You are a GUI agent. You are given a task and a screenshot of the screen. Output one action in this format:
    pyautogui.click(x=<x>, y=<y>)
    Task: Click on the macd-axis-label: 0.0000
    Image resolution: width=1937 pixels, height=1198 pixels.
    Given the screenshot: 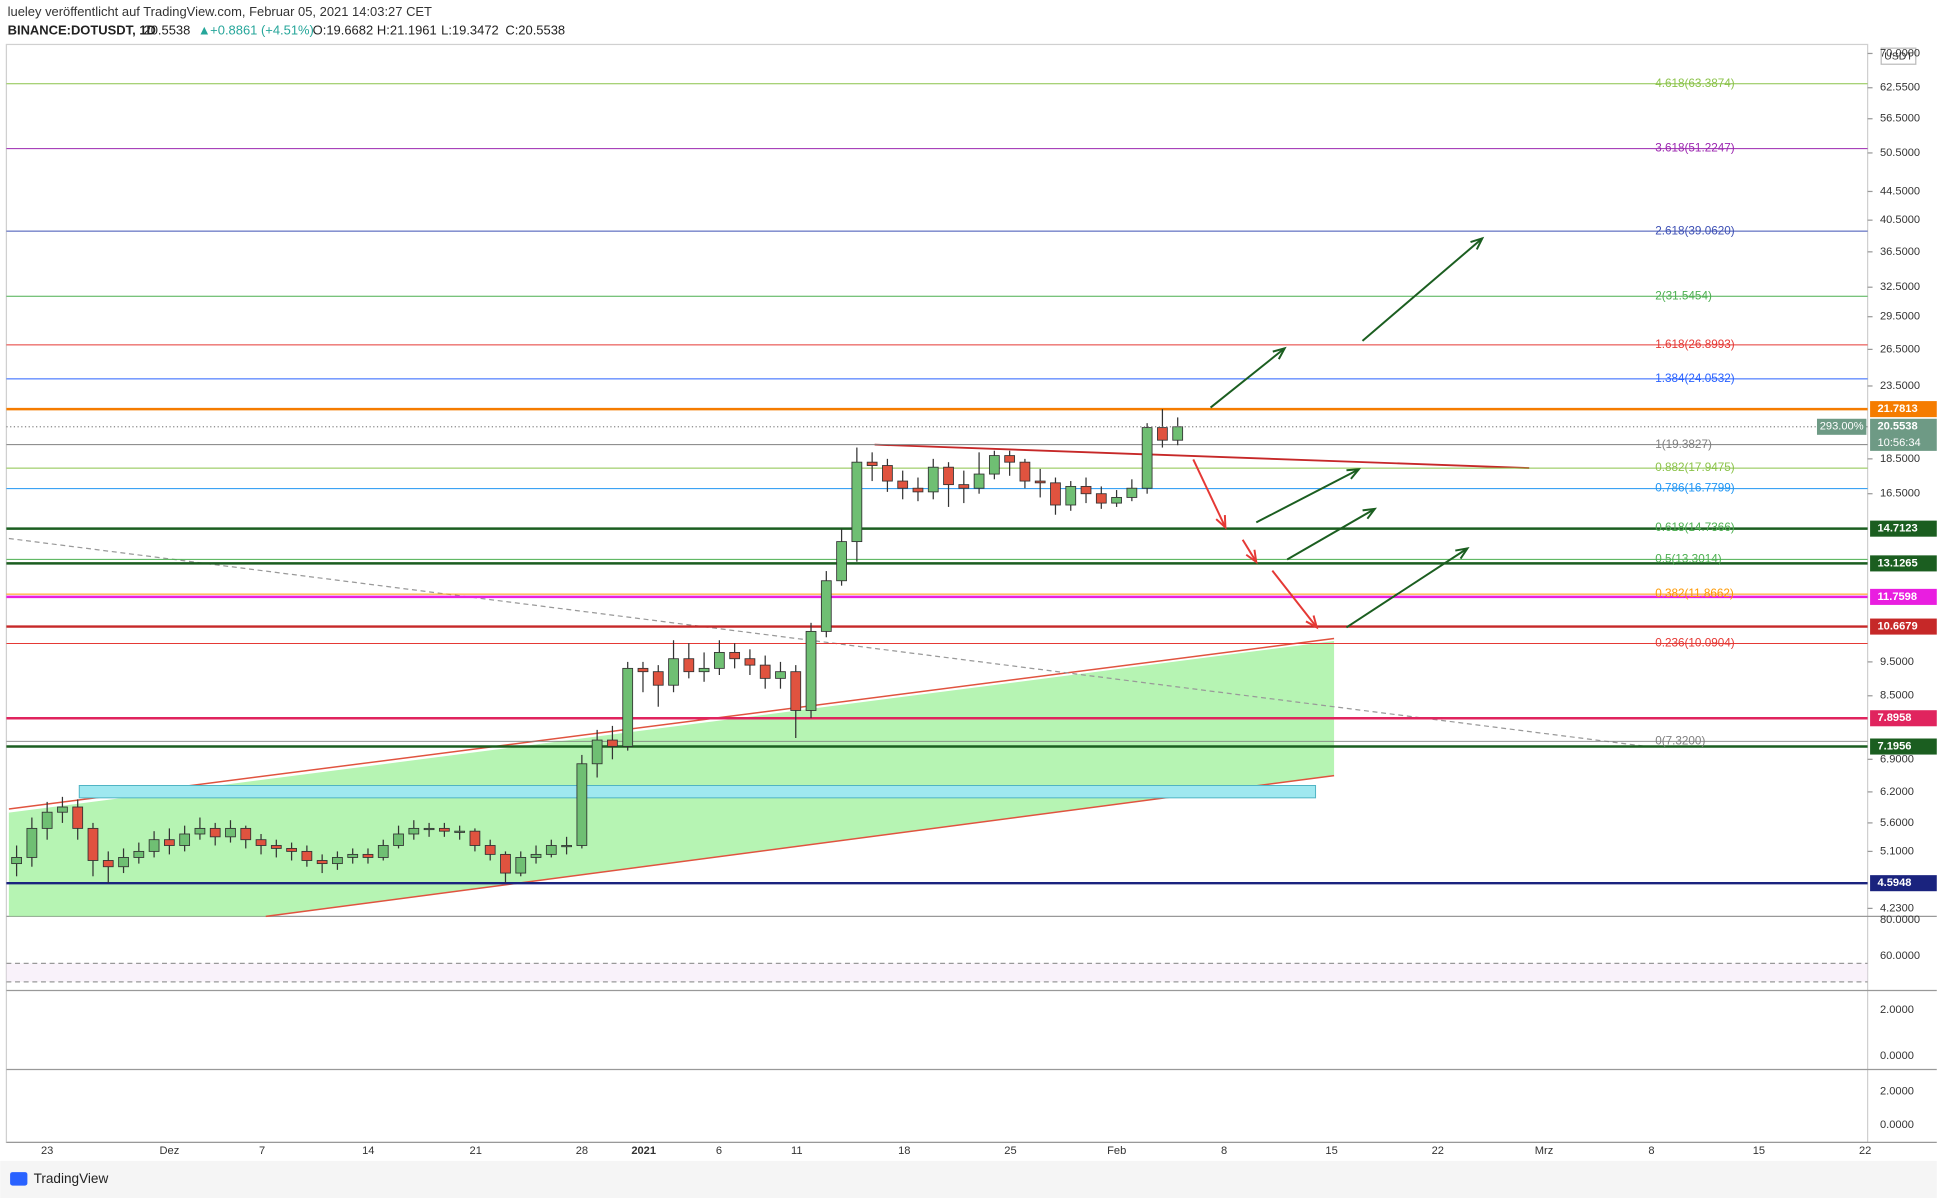 What is the action you would take?
    pyautogui.click(x=1897, y=1056)
    